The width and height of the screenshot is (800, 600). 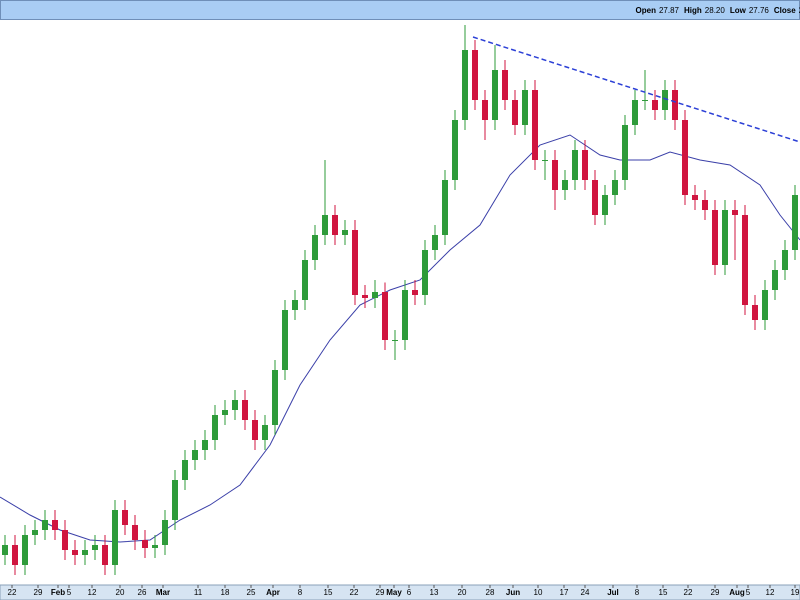 What do you see at coordinates (585, 592) in the screenshot?
I see `x-tick-label: 24` at bounding box center [585, 592].